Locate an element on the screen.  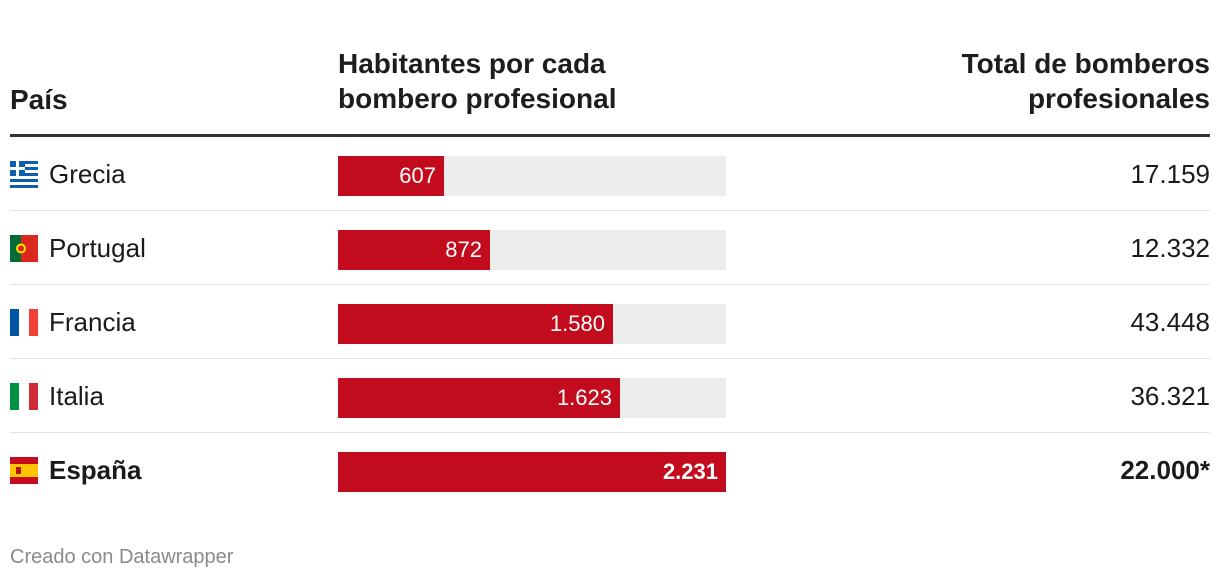
header-total: Total de bomberos profesionales is located at coordinates (1060, 81).